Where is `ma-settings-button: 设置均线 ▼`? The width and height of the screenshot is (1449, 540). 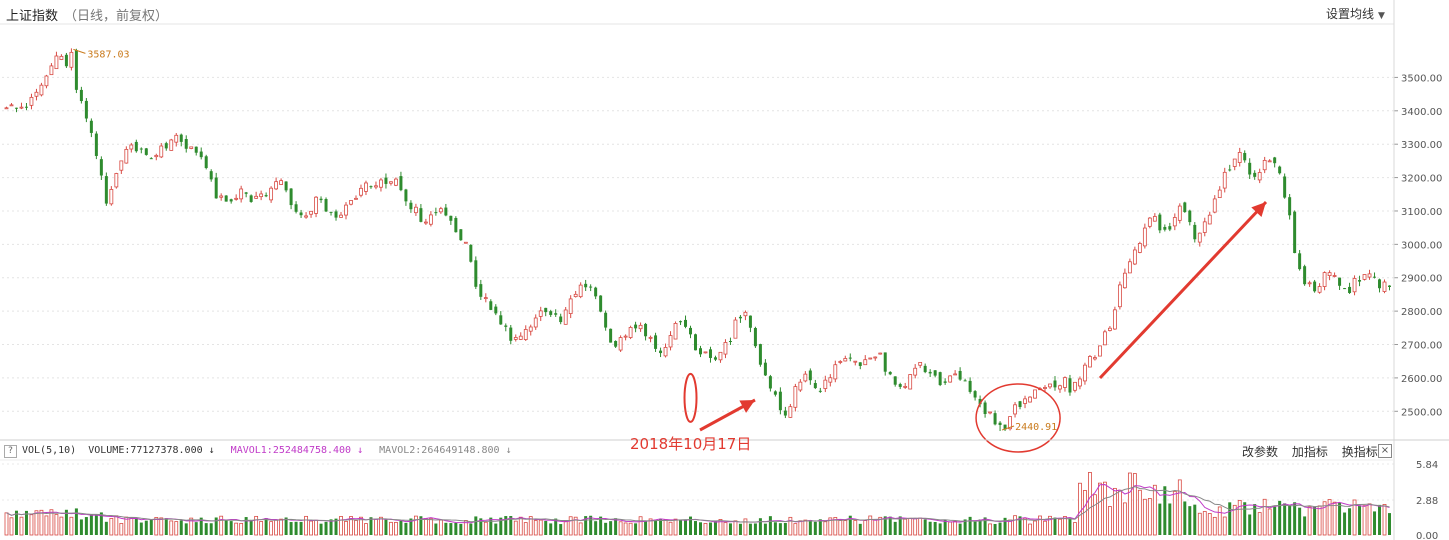 ma-settings-button: 设置均线 ▼ is located at coordinates (1355, 13).